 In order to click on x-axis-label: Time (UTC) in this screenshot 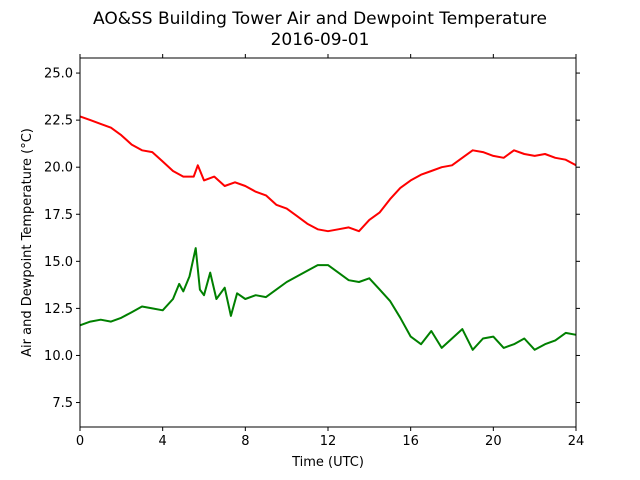, I will do `click(327, 462)`.